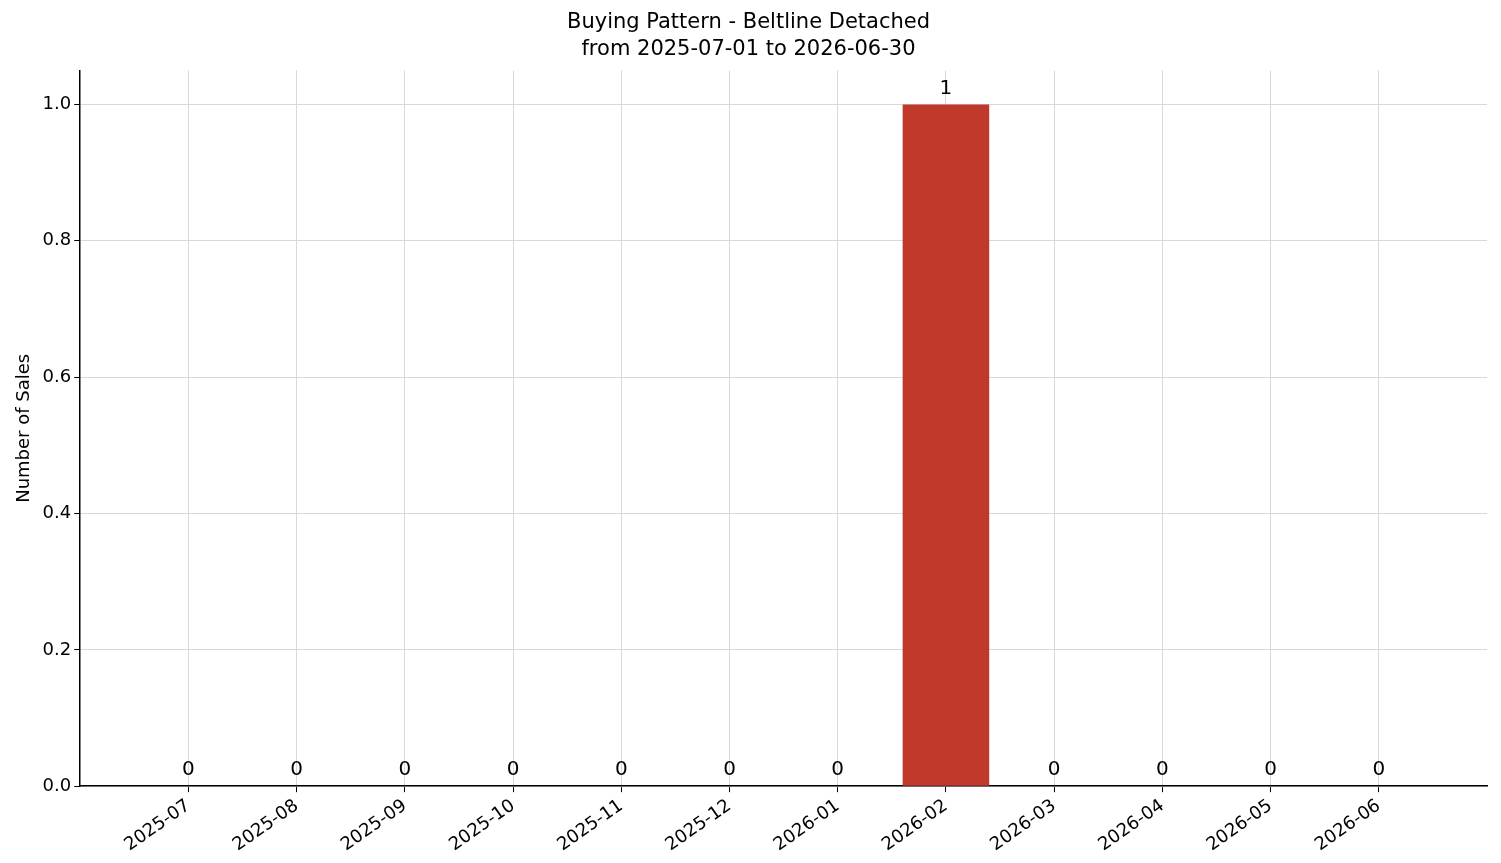 The height and width of the screenshot is (863, 1501). I want to click on data-label: 1, so click(946, 86).